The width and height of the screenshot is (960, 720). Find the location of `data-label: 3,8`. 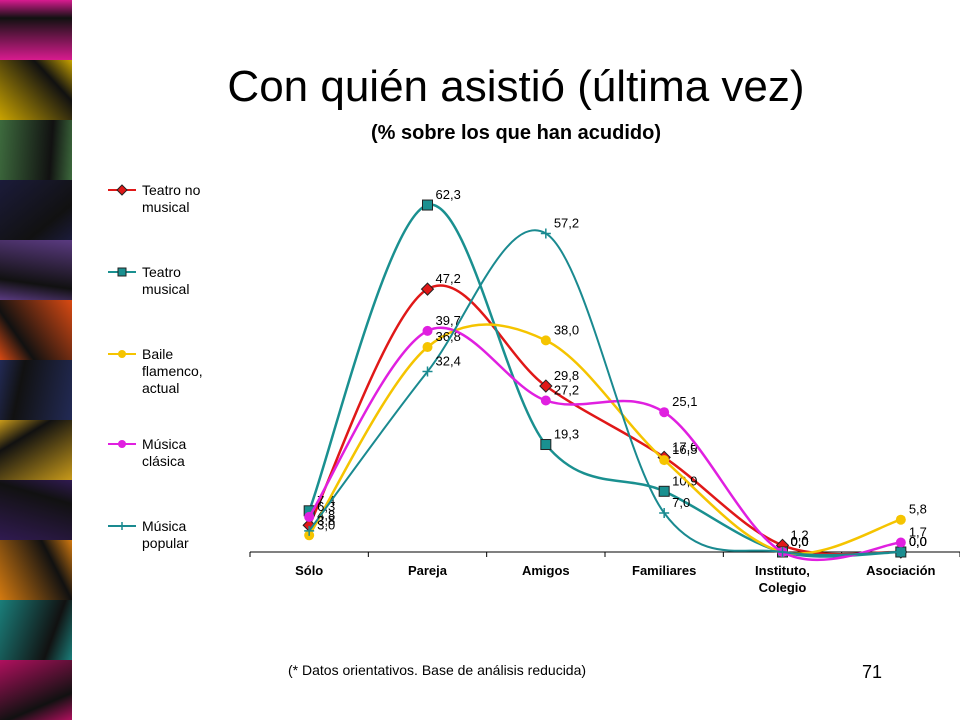

data-label: 3,8 is located at coordinates (326, 520).